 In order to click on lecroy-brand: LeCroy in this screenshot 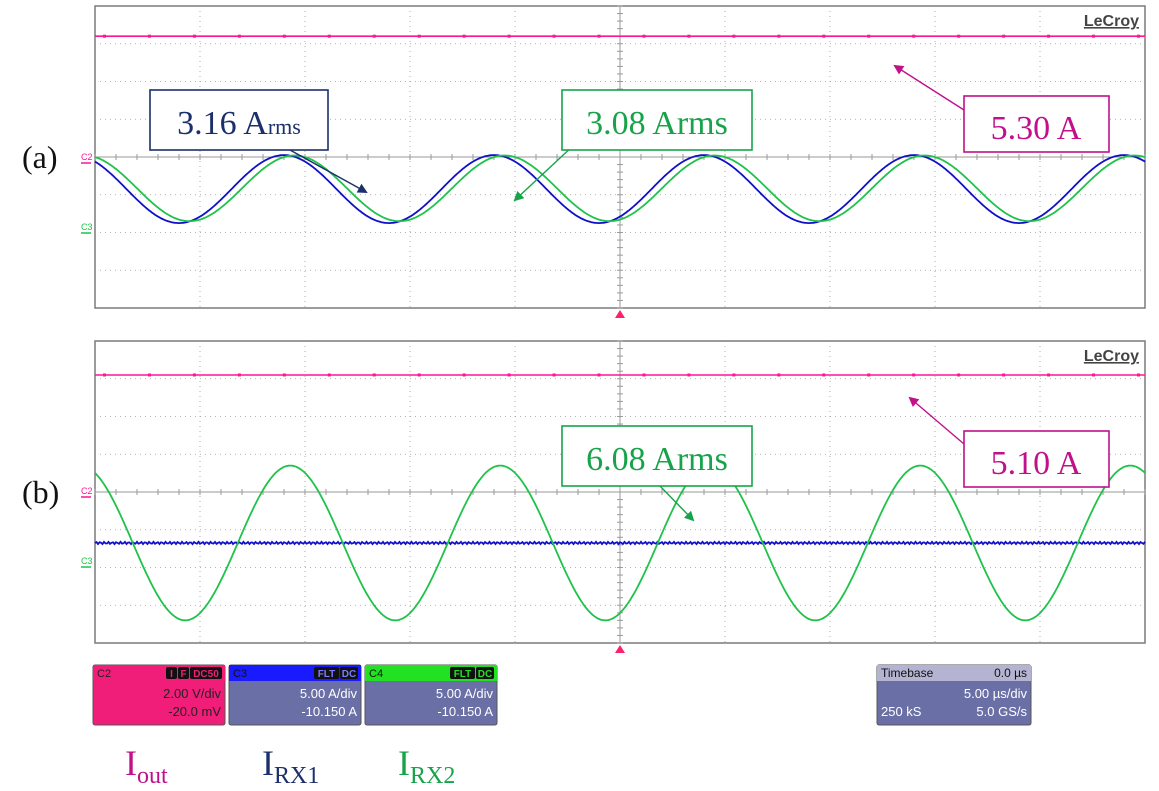, I will do `click(1111, 356)`.